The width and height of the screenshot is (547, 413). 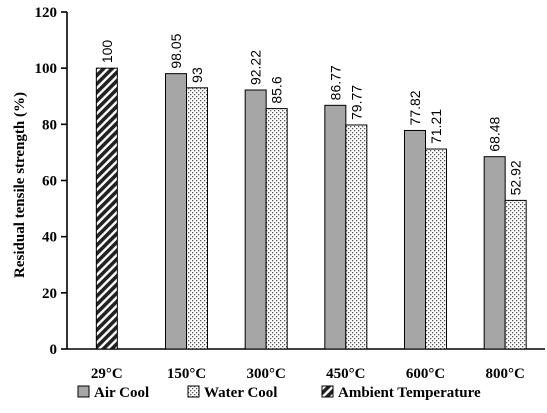 I want to click on y-tick-label: 80, so click(x=49, y=125).